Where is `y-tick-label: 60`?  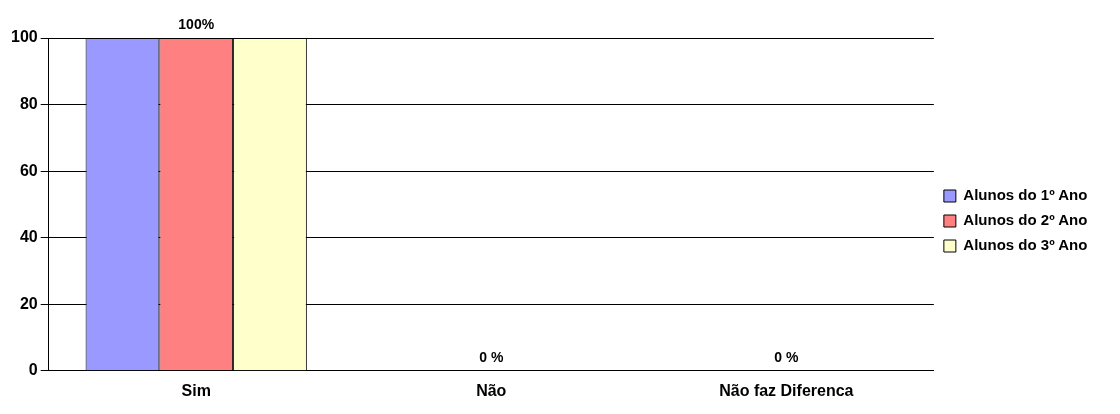
y-tick-label: 60 is located at coordinates (28, 170).